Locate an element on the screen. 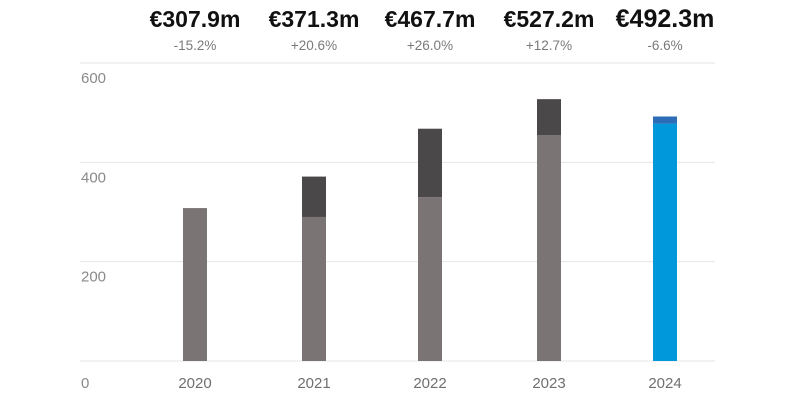 The width and height of the screenshot is (800, 401). x-tick-label: 2023 is located at coordinates (548, 383).